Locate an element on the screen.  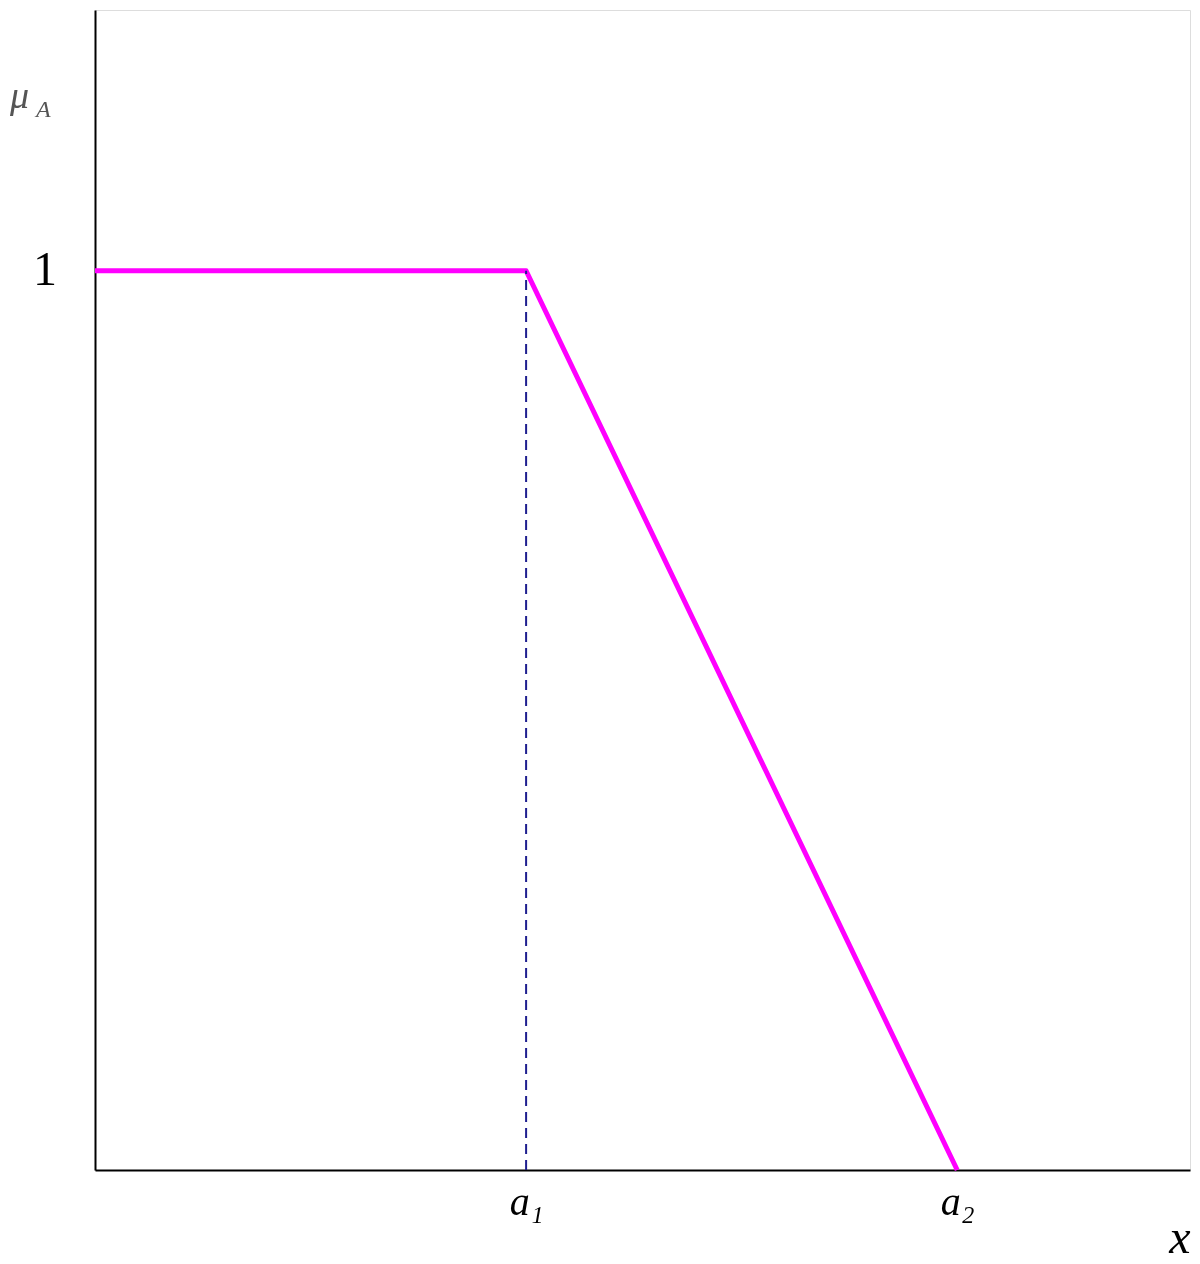
text: 1 is located at coordinates (45, 268).